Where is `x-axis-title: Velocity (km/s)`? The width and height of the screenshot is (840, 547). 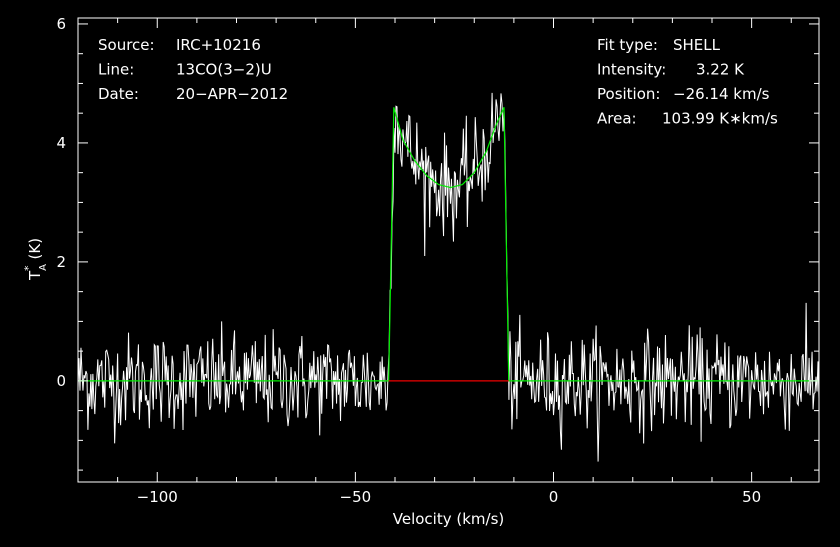
x-axis-title: Velocity (km/s) is located at coordinates (448, 519).